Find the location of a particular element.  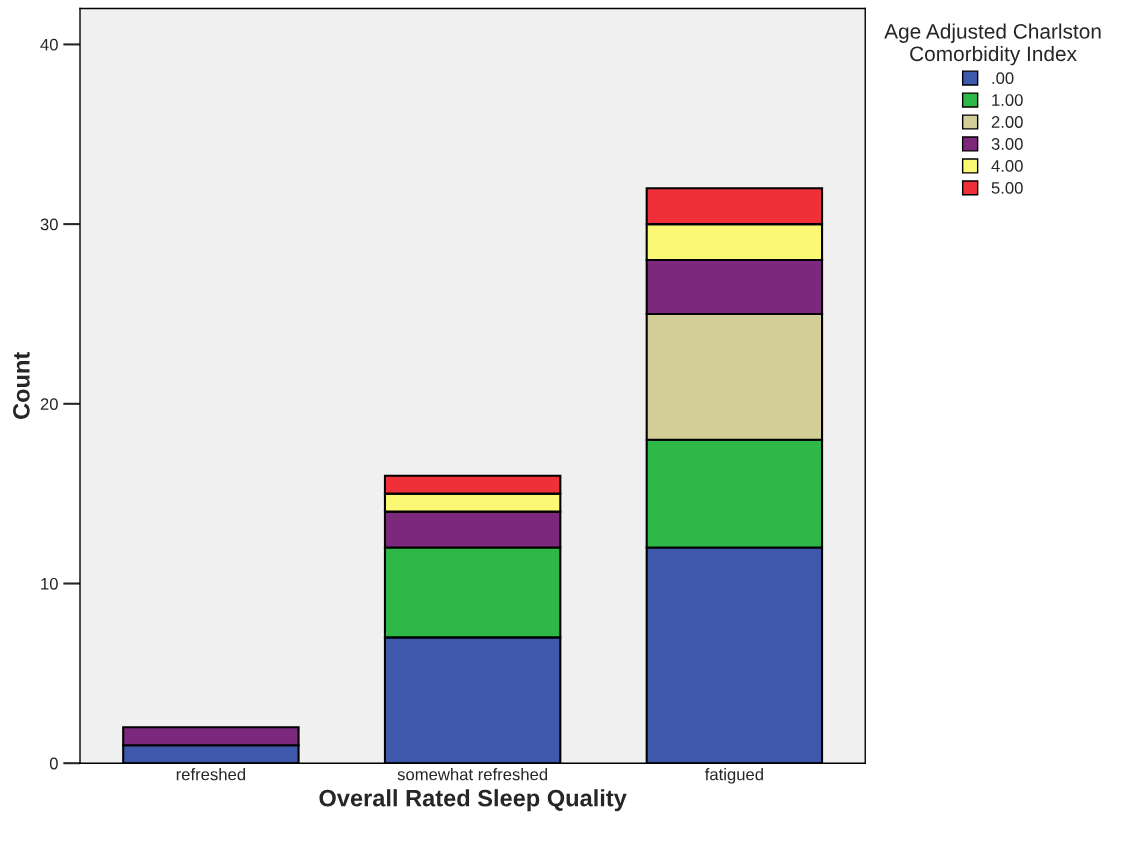

legend-label: 5.00 is located at coordinates (1007, 187).